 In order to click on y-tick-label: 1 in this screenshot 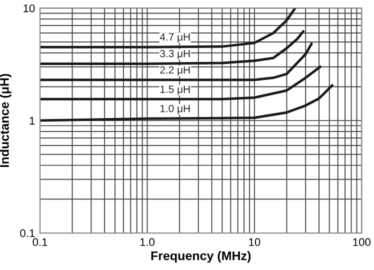, I will do `click(32, 120)`.